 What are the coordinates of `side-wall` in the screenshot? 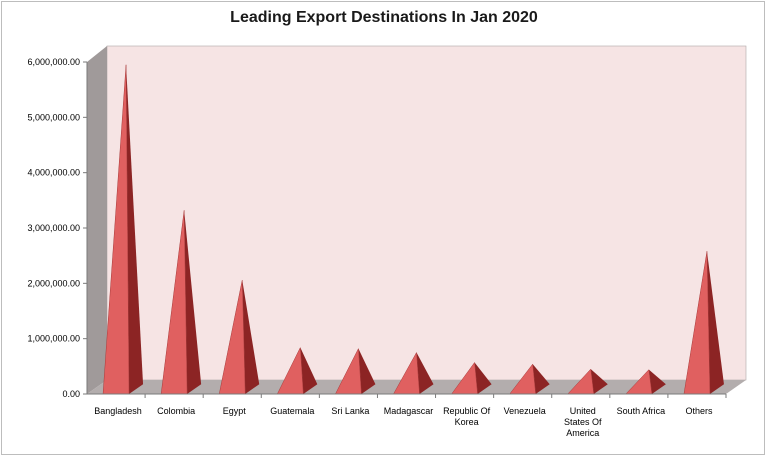 It's located at (97, 220).